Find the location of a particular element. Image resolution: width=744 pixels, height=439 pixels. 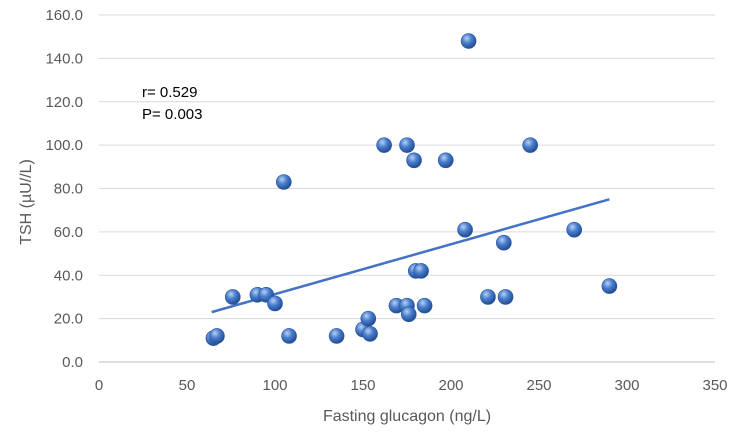

y-tick-label: 80.0 is located at coordinates (68, 189).